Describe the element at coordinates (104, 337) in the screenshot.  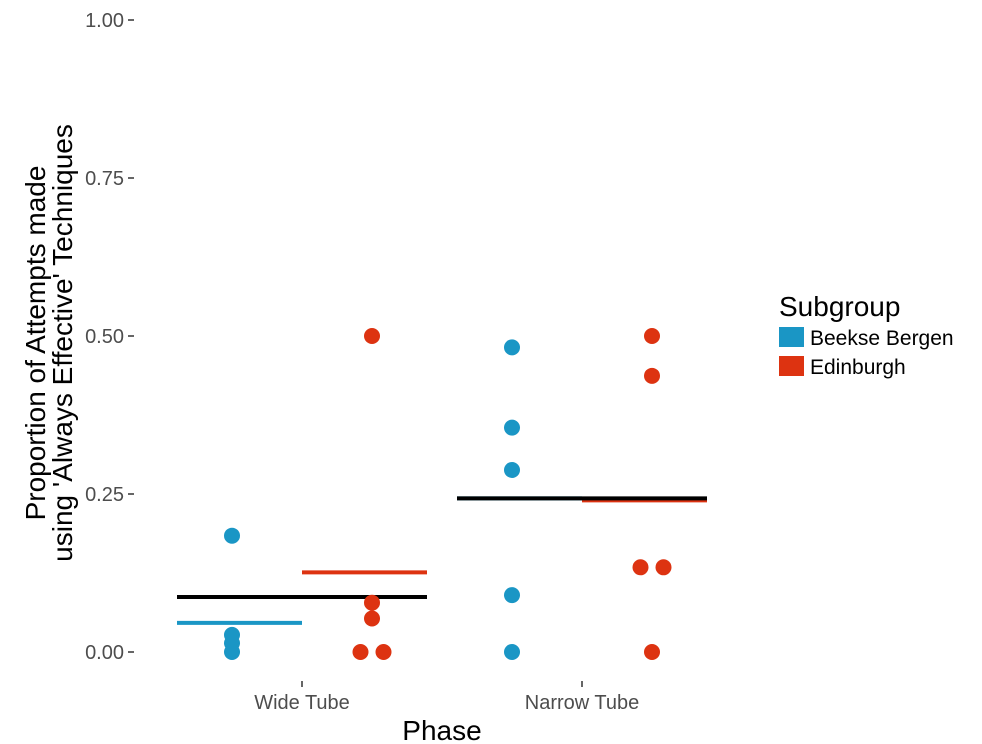
I see `y-tick-label: 0.50` at that location.